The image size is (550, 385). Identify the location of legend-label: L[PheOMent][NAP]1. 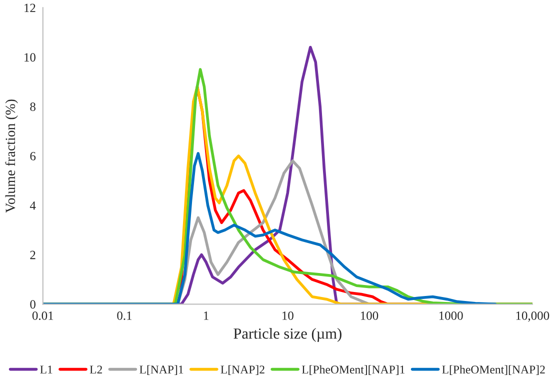
(353, 370).